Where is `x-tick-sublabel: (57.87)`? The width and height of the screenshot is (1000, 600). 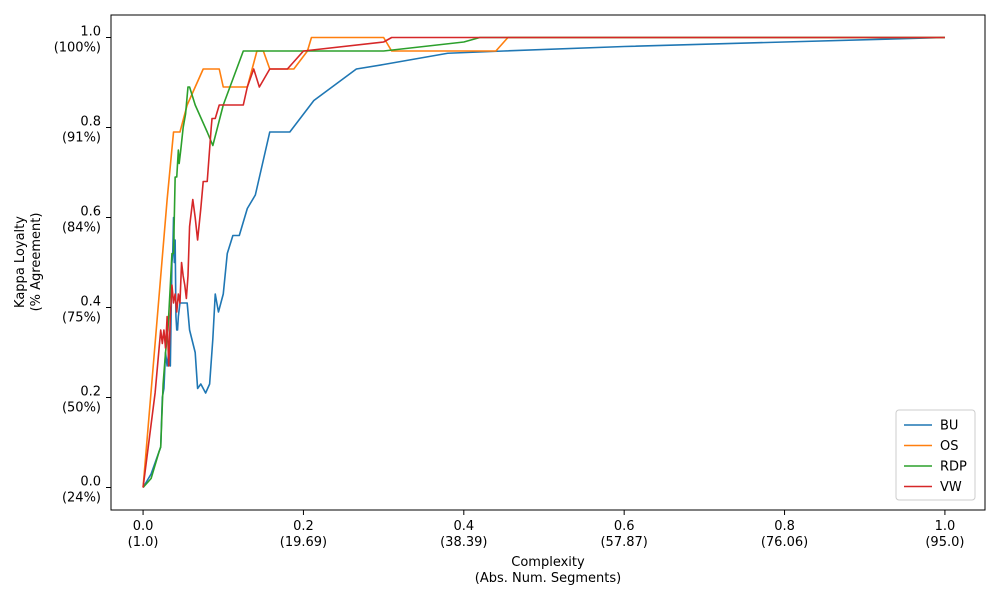
x-tick-sublabel: (57.87) is located at coordinates (623, 542).